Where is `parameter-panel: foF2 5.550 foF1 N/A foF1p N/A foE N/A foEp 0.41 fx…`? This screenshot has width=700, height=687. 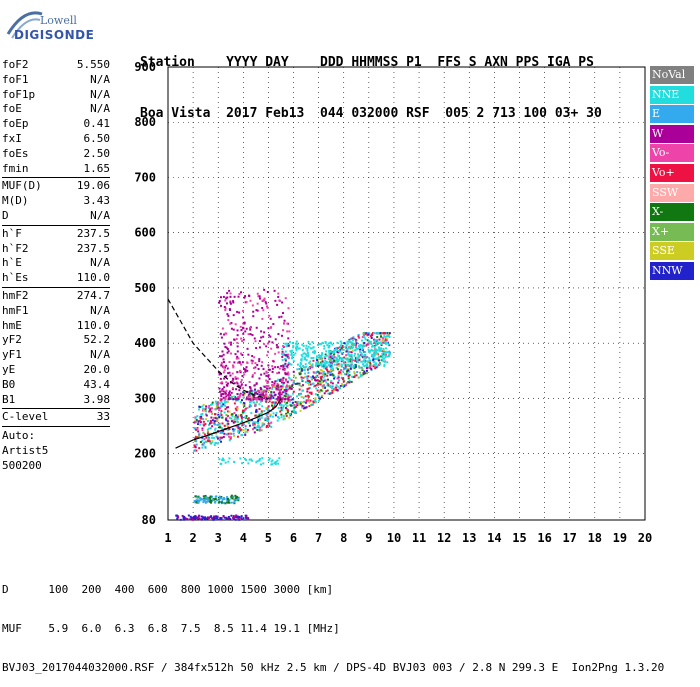
parameter-panel: foF2 5.550 foF1 N/A foF1p N/A foE N/A foEp 0.41 fx… is located at coordinates (56, 265).